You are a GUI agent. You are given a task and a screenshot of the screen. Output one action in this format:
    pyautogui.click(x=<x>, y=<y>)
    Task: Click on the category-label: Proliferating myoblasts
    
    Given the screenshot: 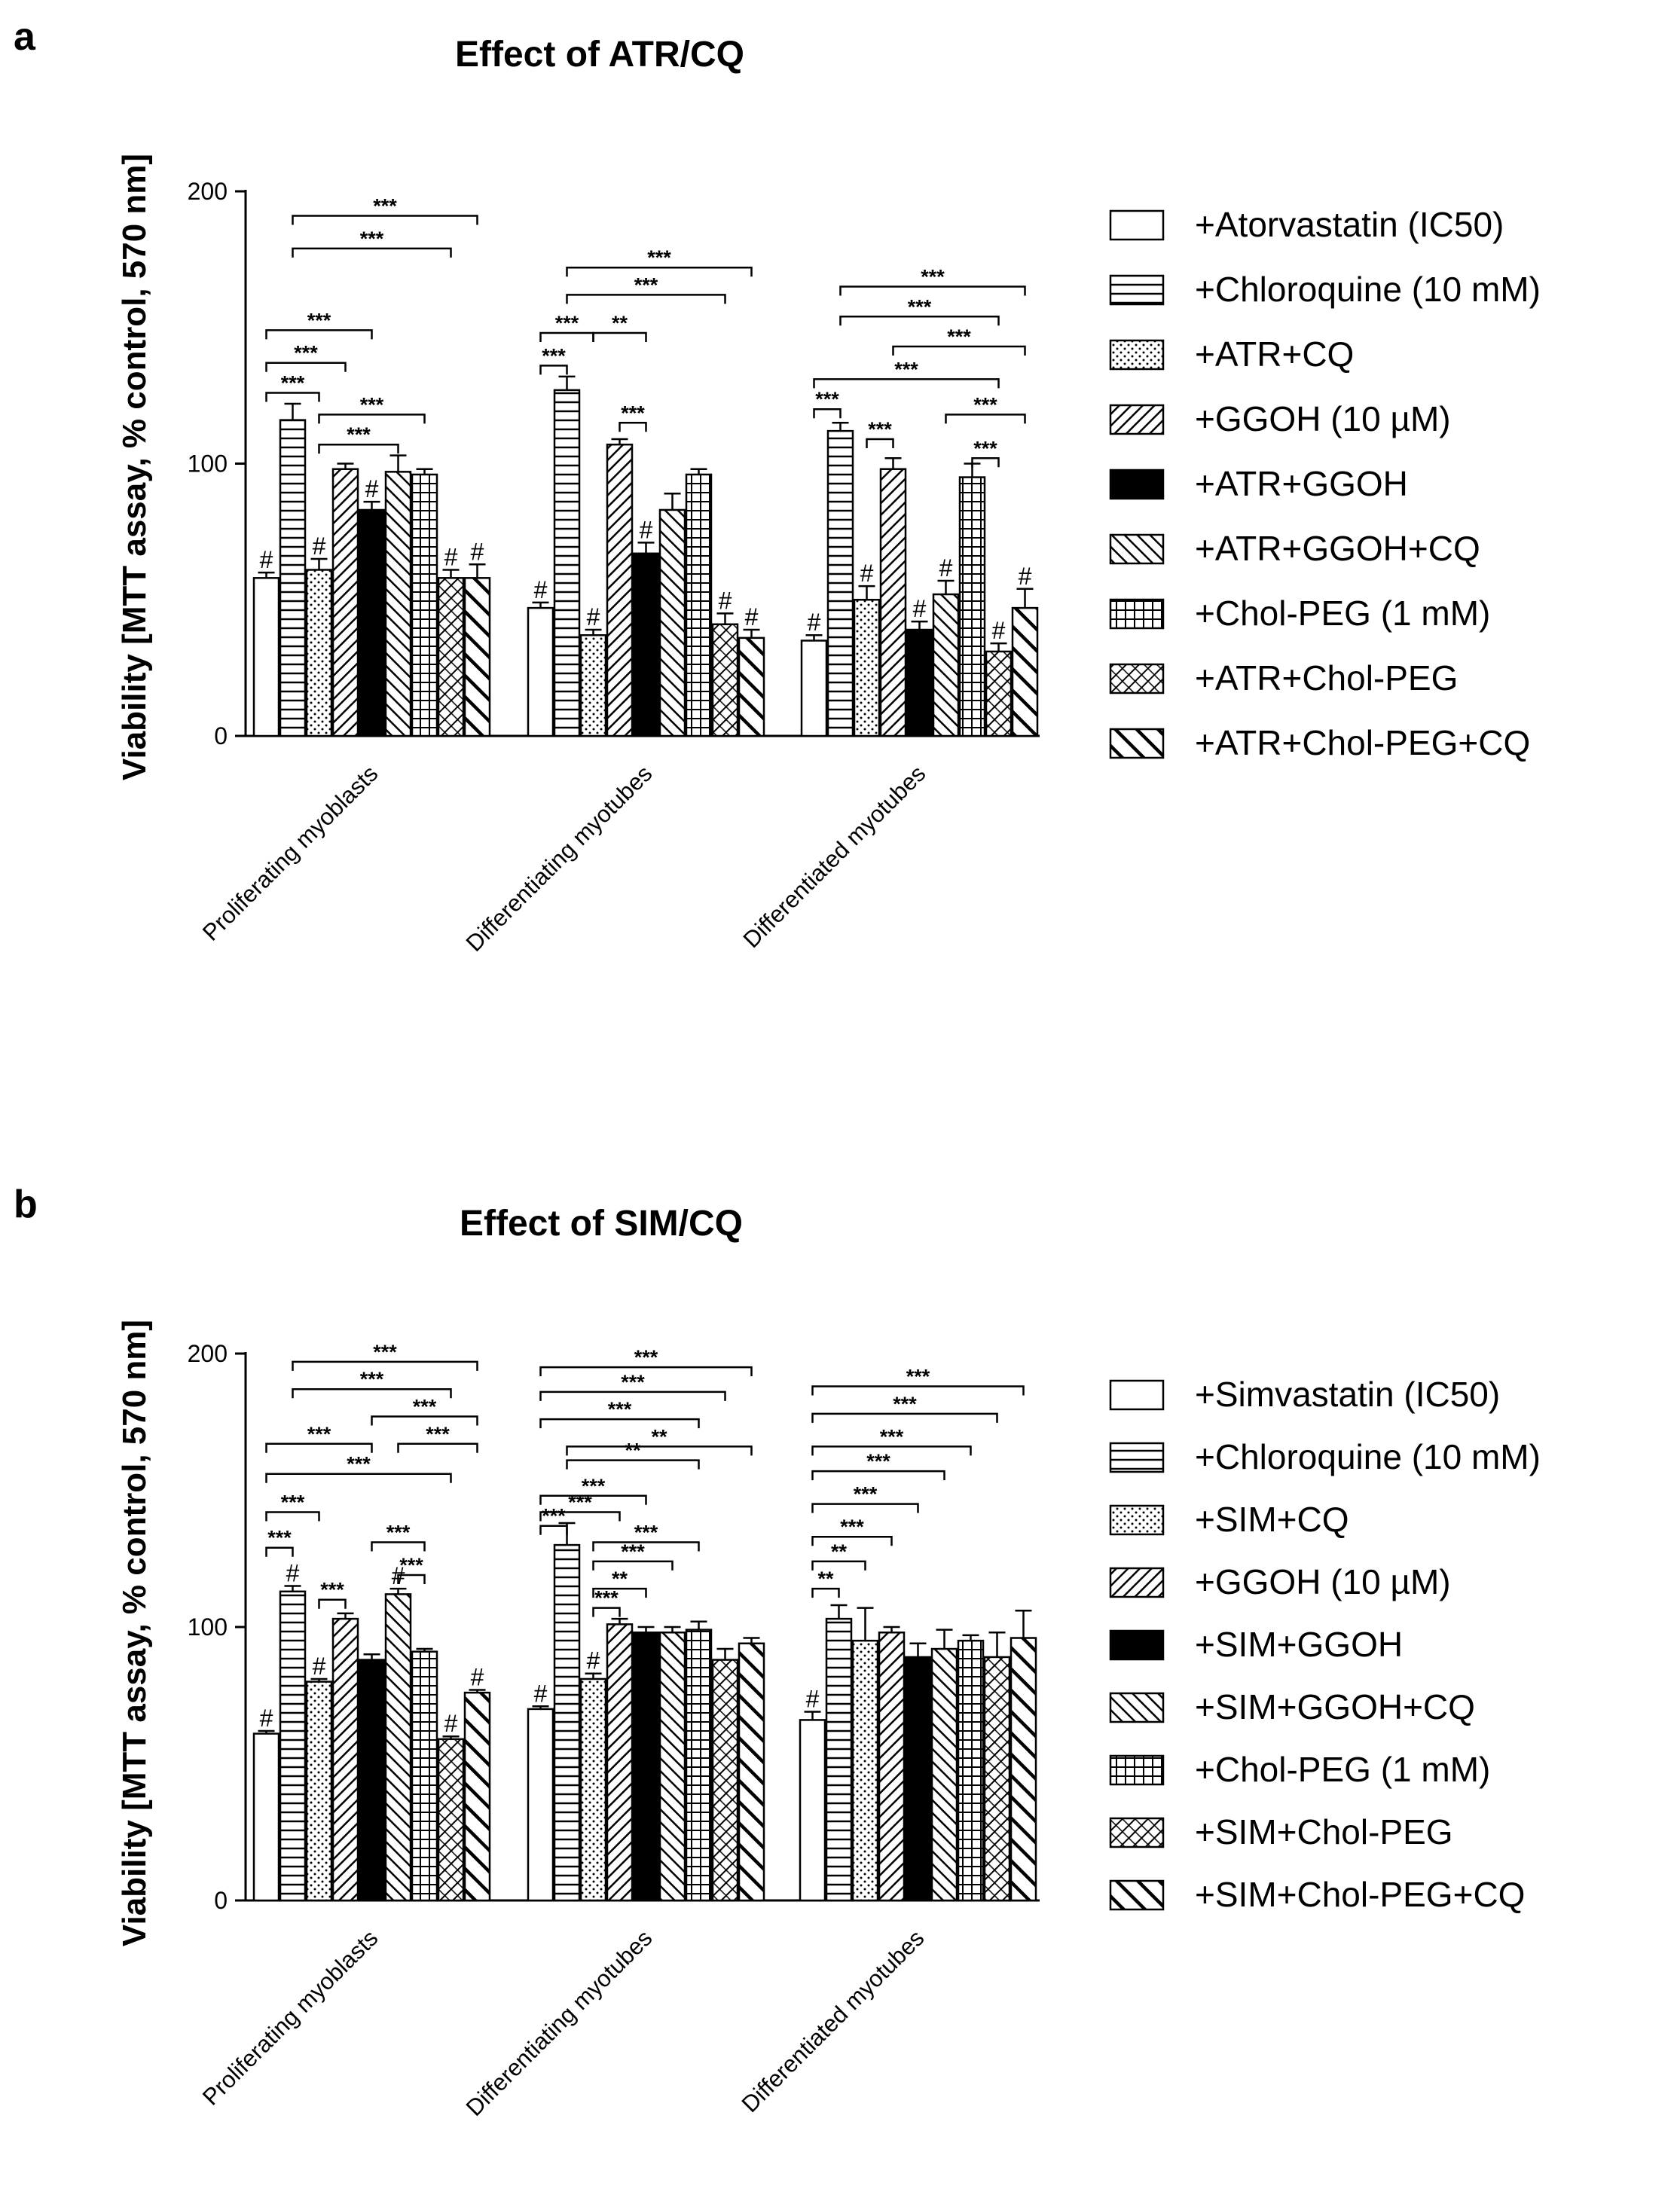 What is the action you would take?
    pyautogui.click(x=290, y=853)
    